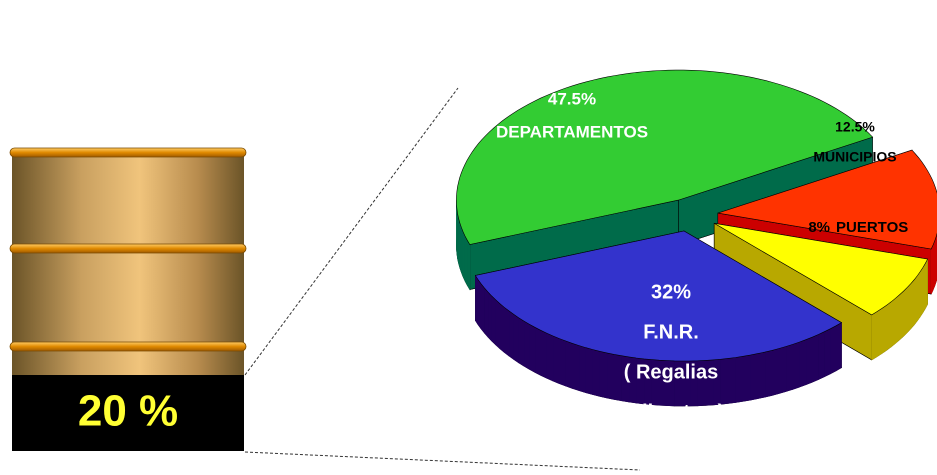 Image resolution: width=937 pixels, height=475 pixels. What do you see at coordinates (855, 127) in the screenshot?
I see `value-label: 12.5%` at bounding box center [855, 127].